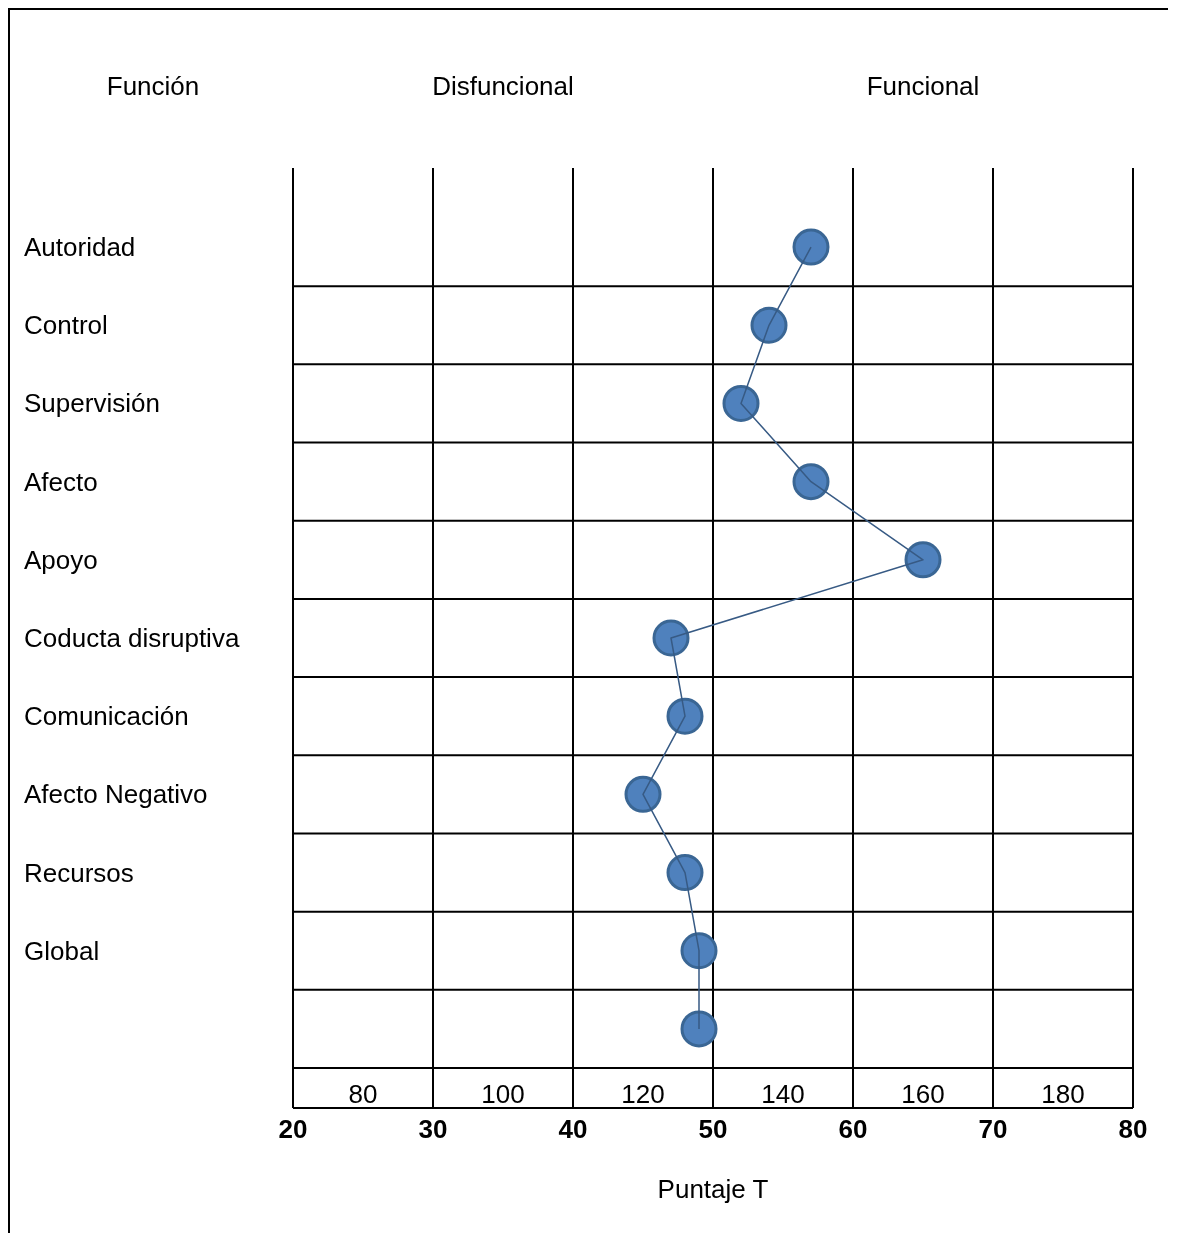 The image size is (1191, 1238). Describe the element at coordinates (66, 325) in the screenshot. I see `y-tick-label: Control` at that location.